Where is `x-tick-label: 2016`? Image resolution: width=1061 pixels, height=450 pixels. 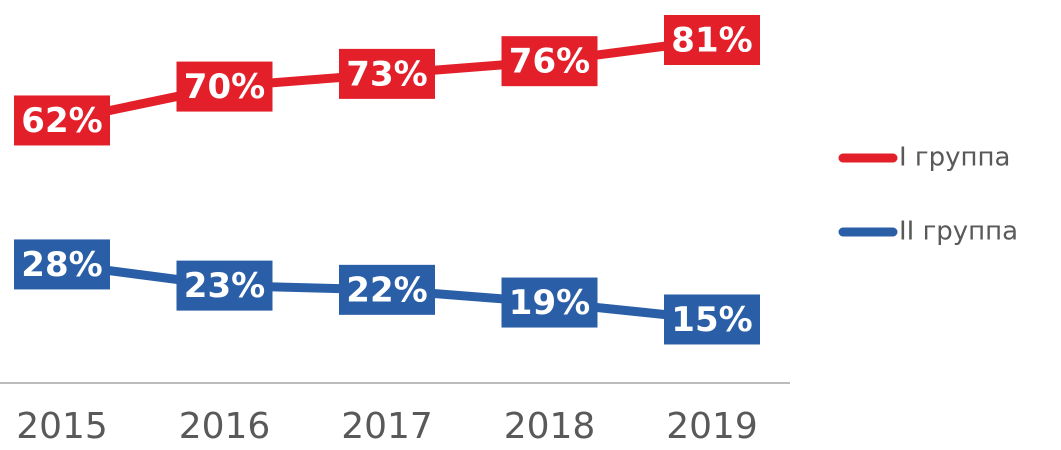
x-tick-label: 2016 is located at coordinates (225, 426).